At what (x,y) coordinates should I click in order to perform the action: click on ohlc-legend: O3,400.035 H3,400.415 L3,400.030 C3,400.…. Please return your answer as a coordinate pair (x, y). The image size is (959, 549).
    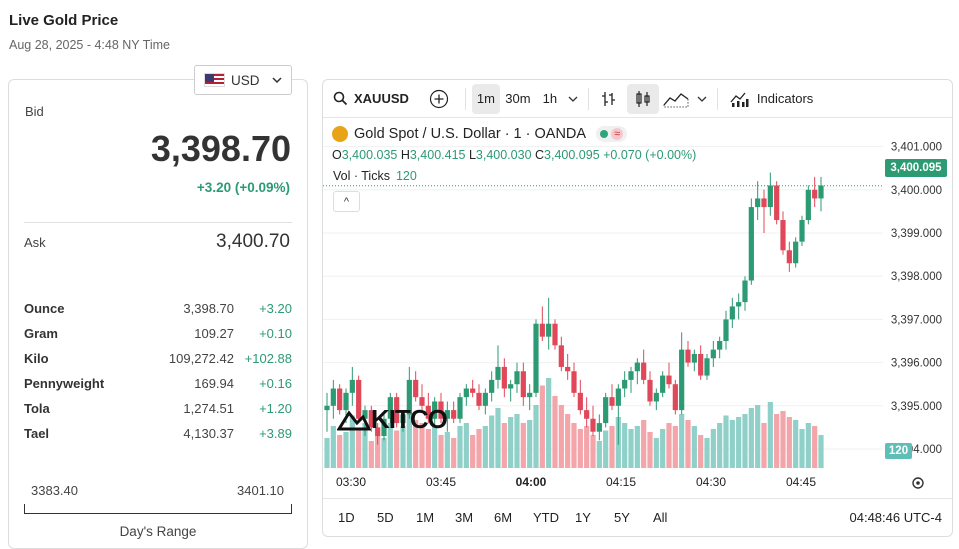
    Looking at the image, I should click on (514, 155).